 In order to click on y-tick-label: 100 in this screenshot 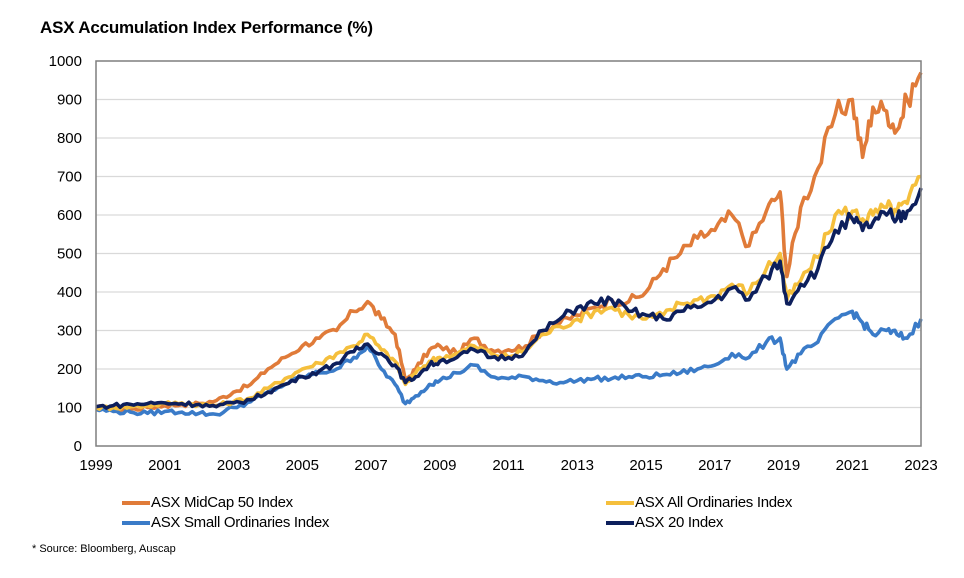, I will do `click(69, 408)`.